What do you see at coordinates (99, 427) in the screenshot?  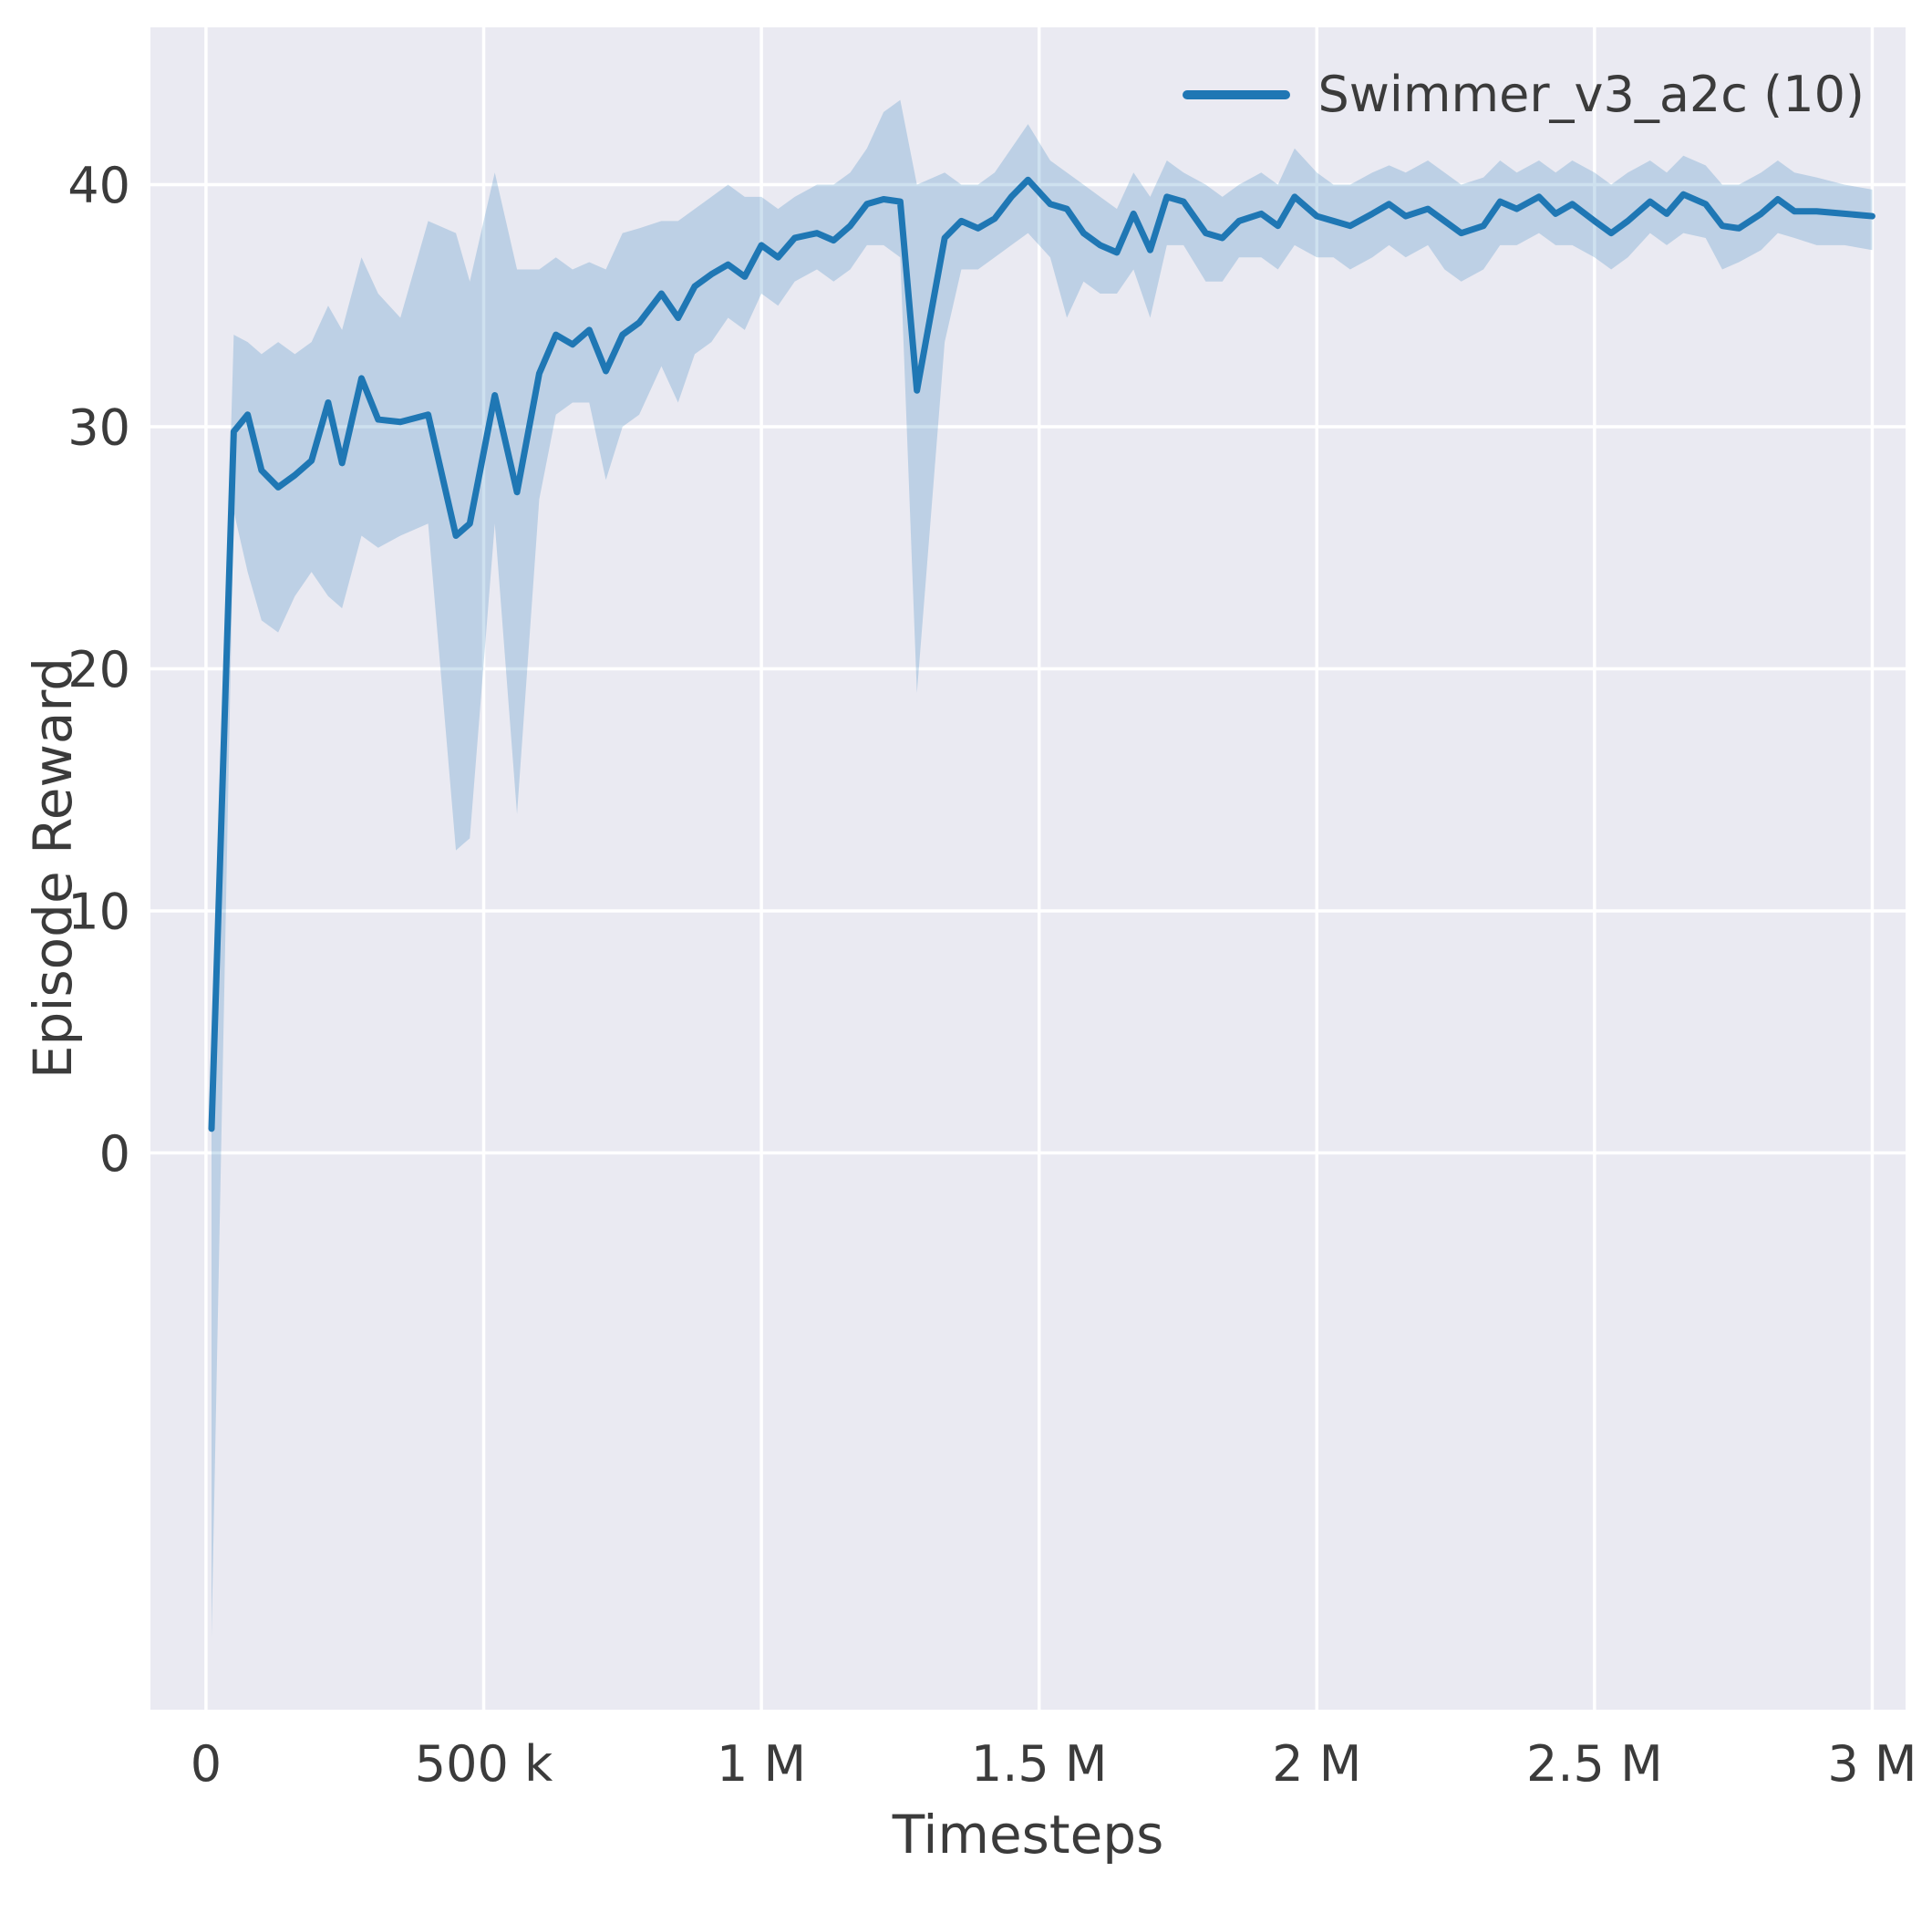 I see `y-tick-label: 30` at bounding box center [99, 427].